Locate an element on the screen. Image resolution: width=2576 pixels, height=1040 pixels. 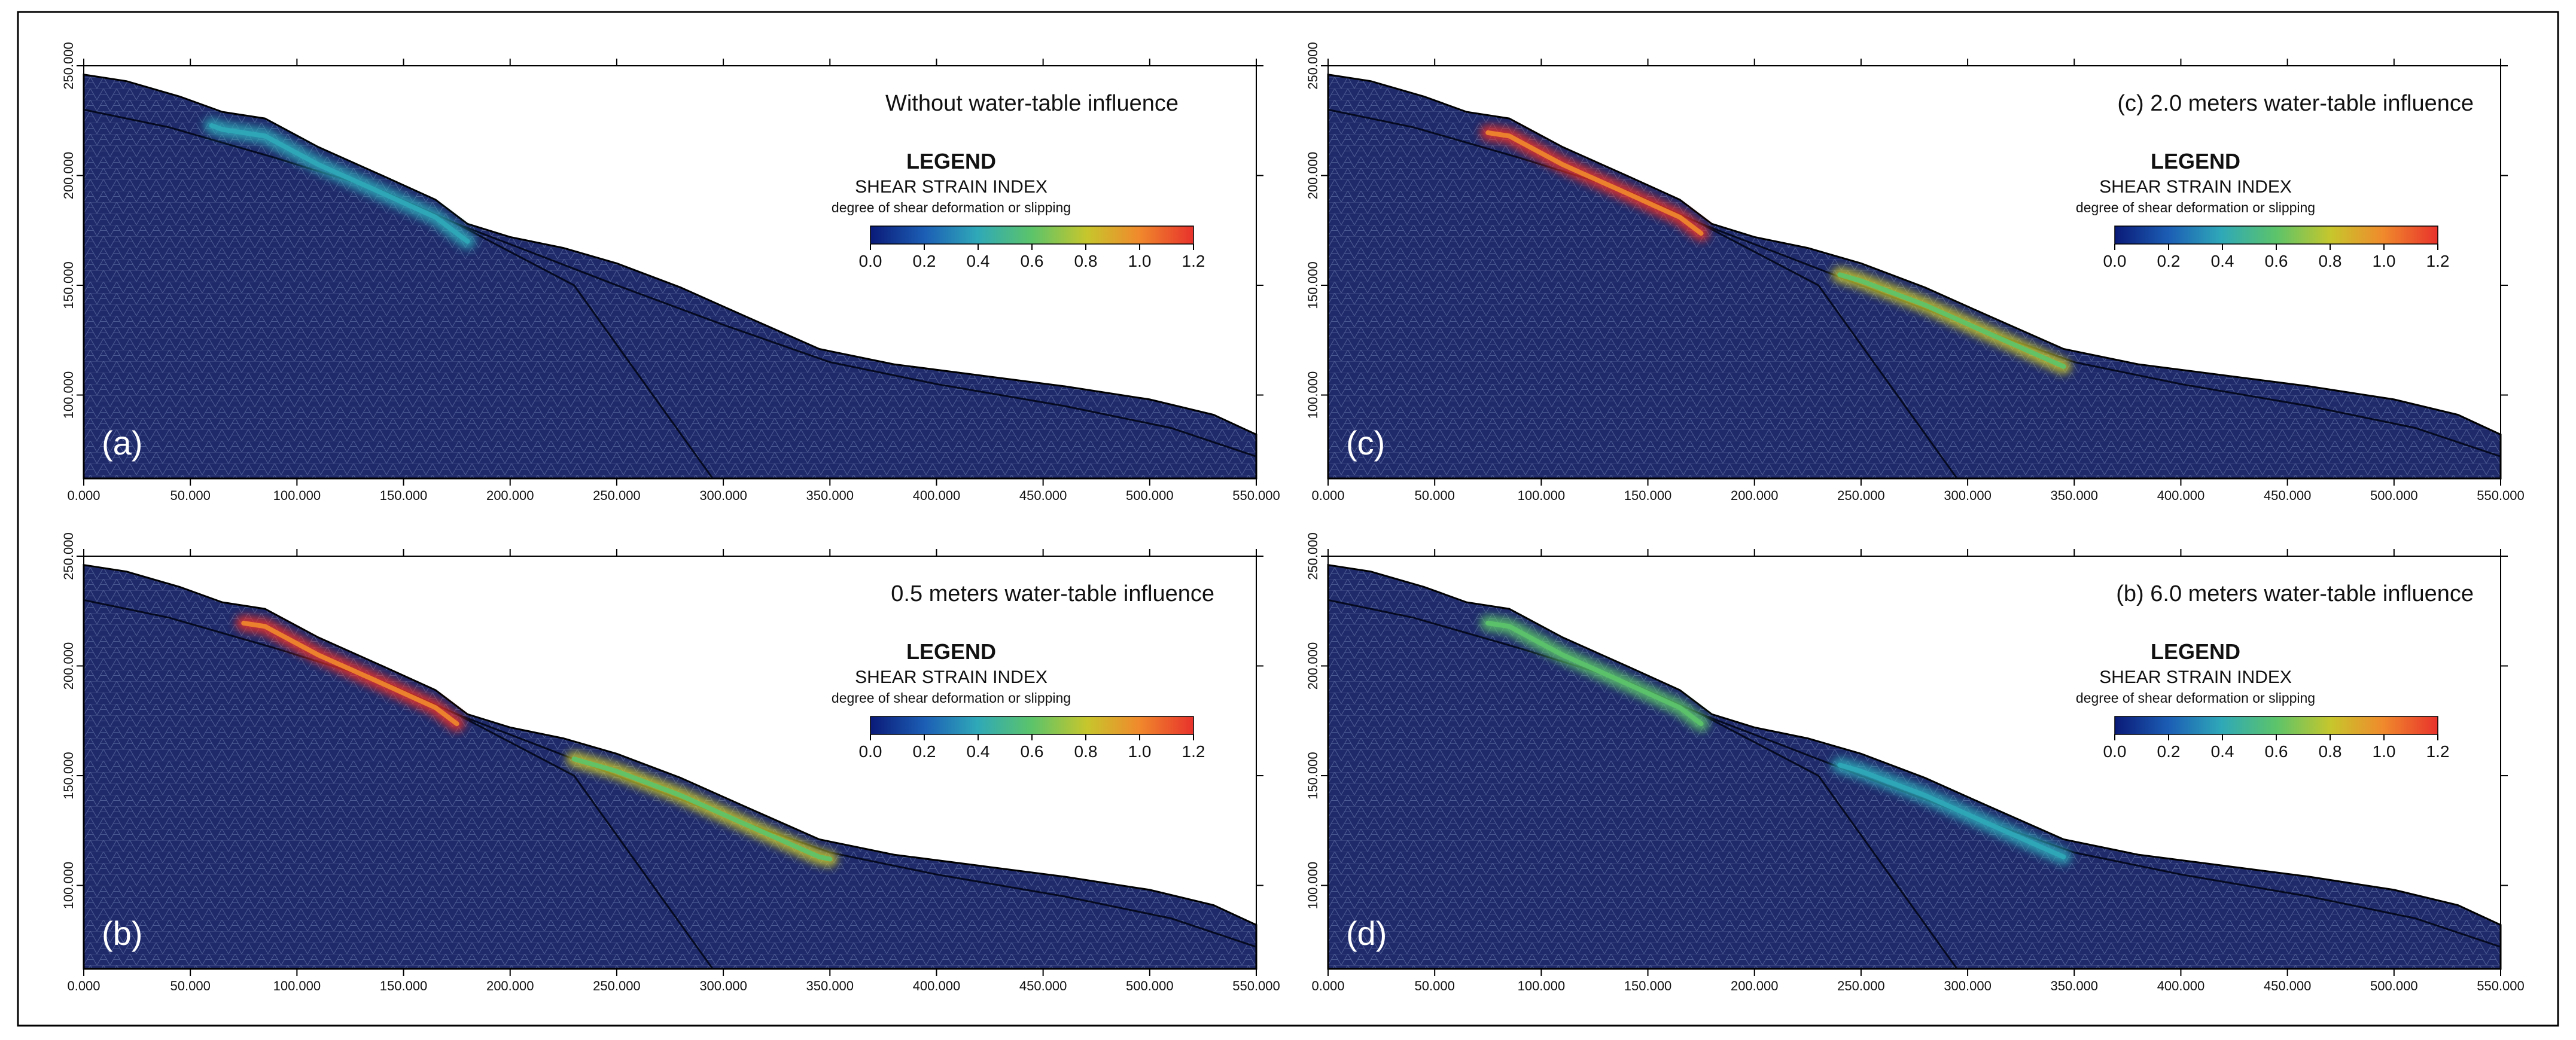
panel-label: (a) is located at coordinates (122, 443).